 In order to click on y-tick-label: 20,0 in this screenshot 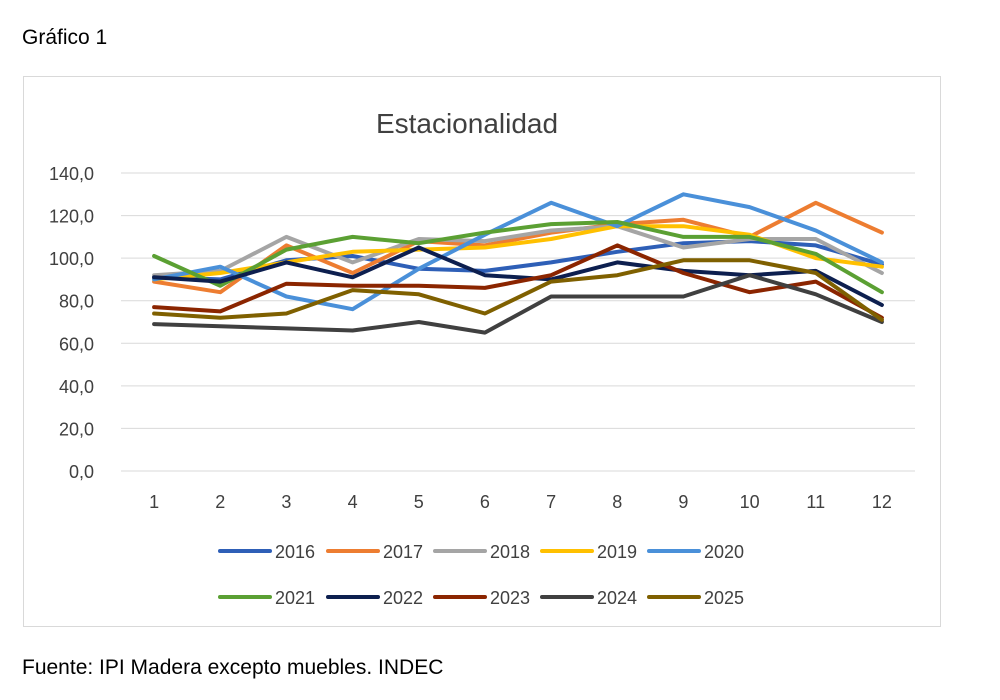, I will do `click(76, 429)`.